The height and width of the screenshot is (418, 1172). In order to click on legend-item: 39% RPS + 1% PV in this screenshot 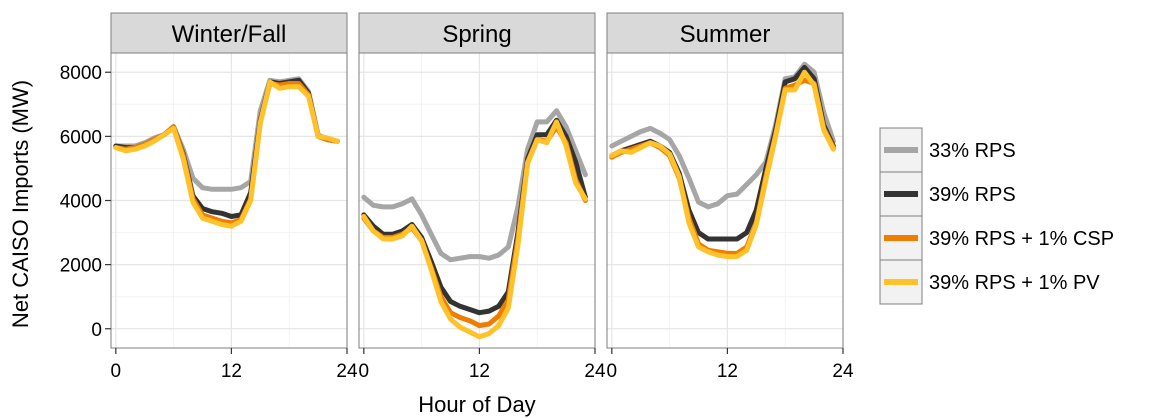, I will do `click(989, 282)`.